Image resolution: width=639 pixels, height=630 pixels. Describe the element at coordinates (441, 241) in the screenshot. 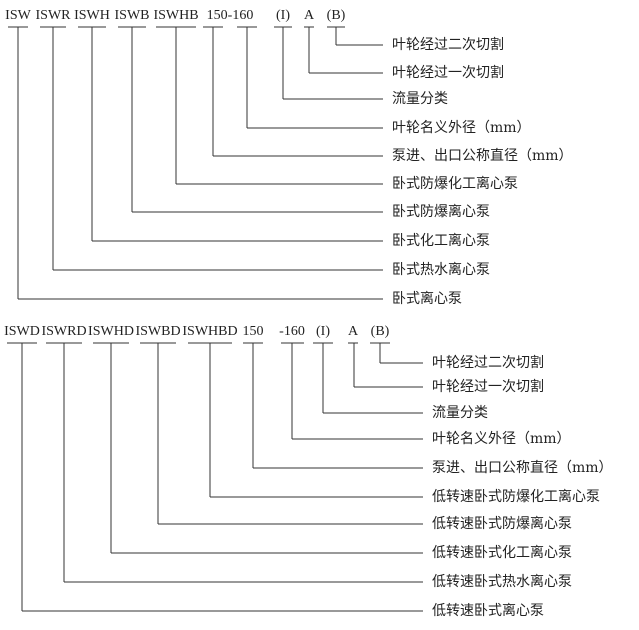

I see `designation-label: 卧式化工离心泵` at that location.